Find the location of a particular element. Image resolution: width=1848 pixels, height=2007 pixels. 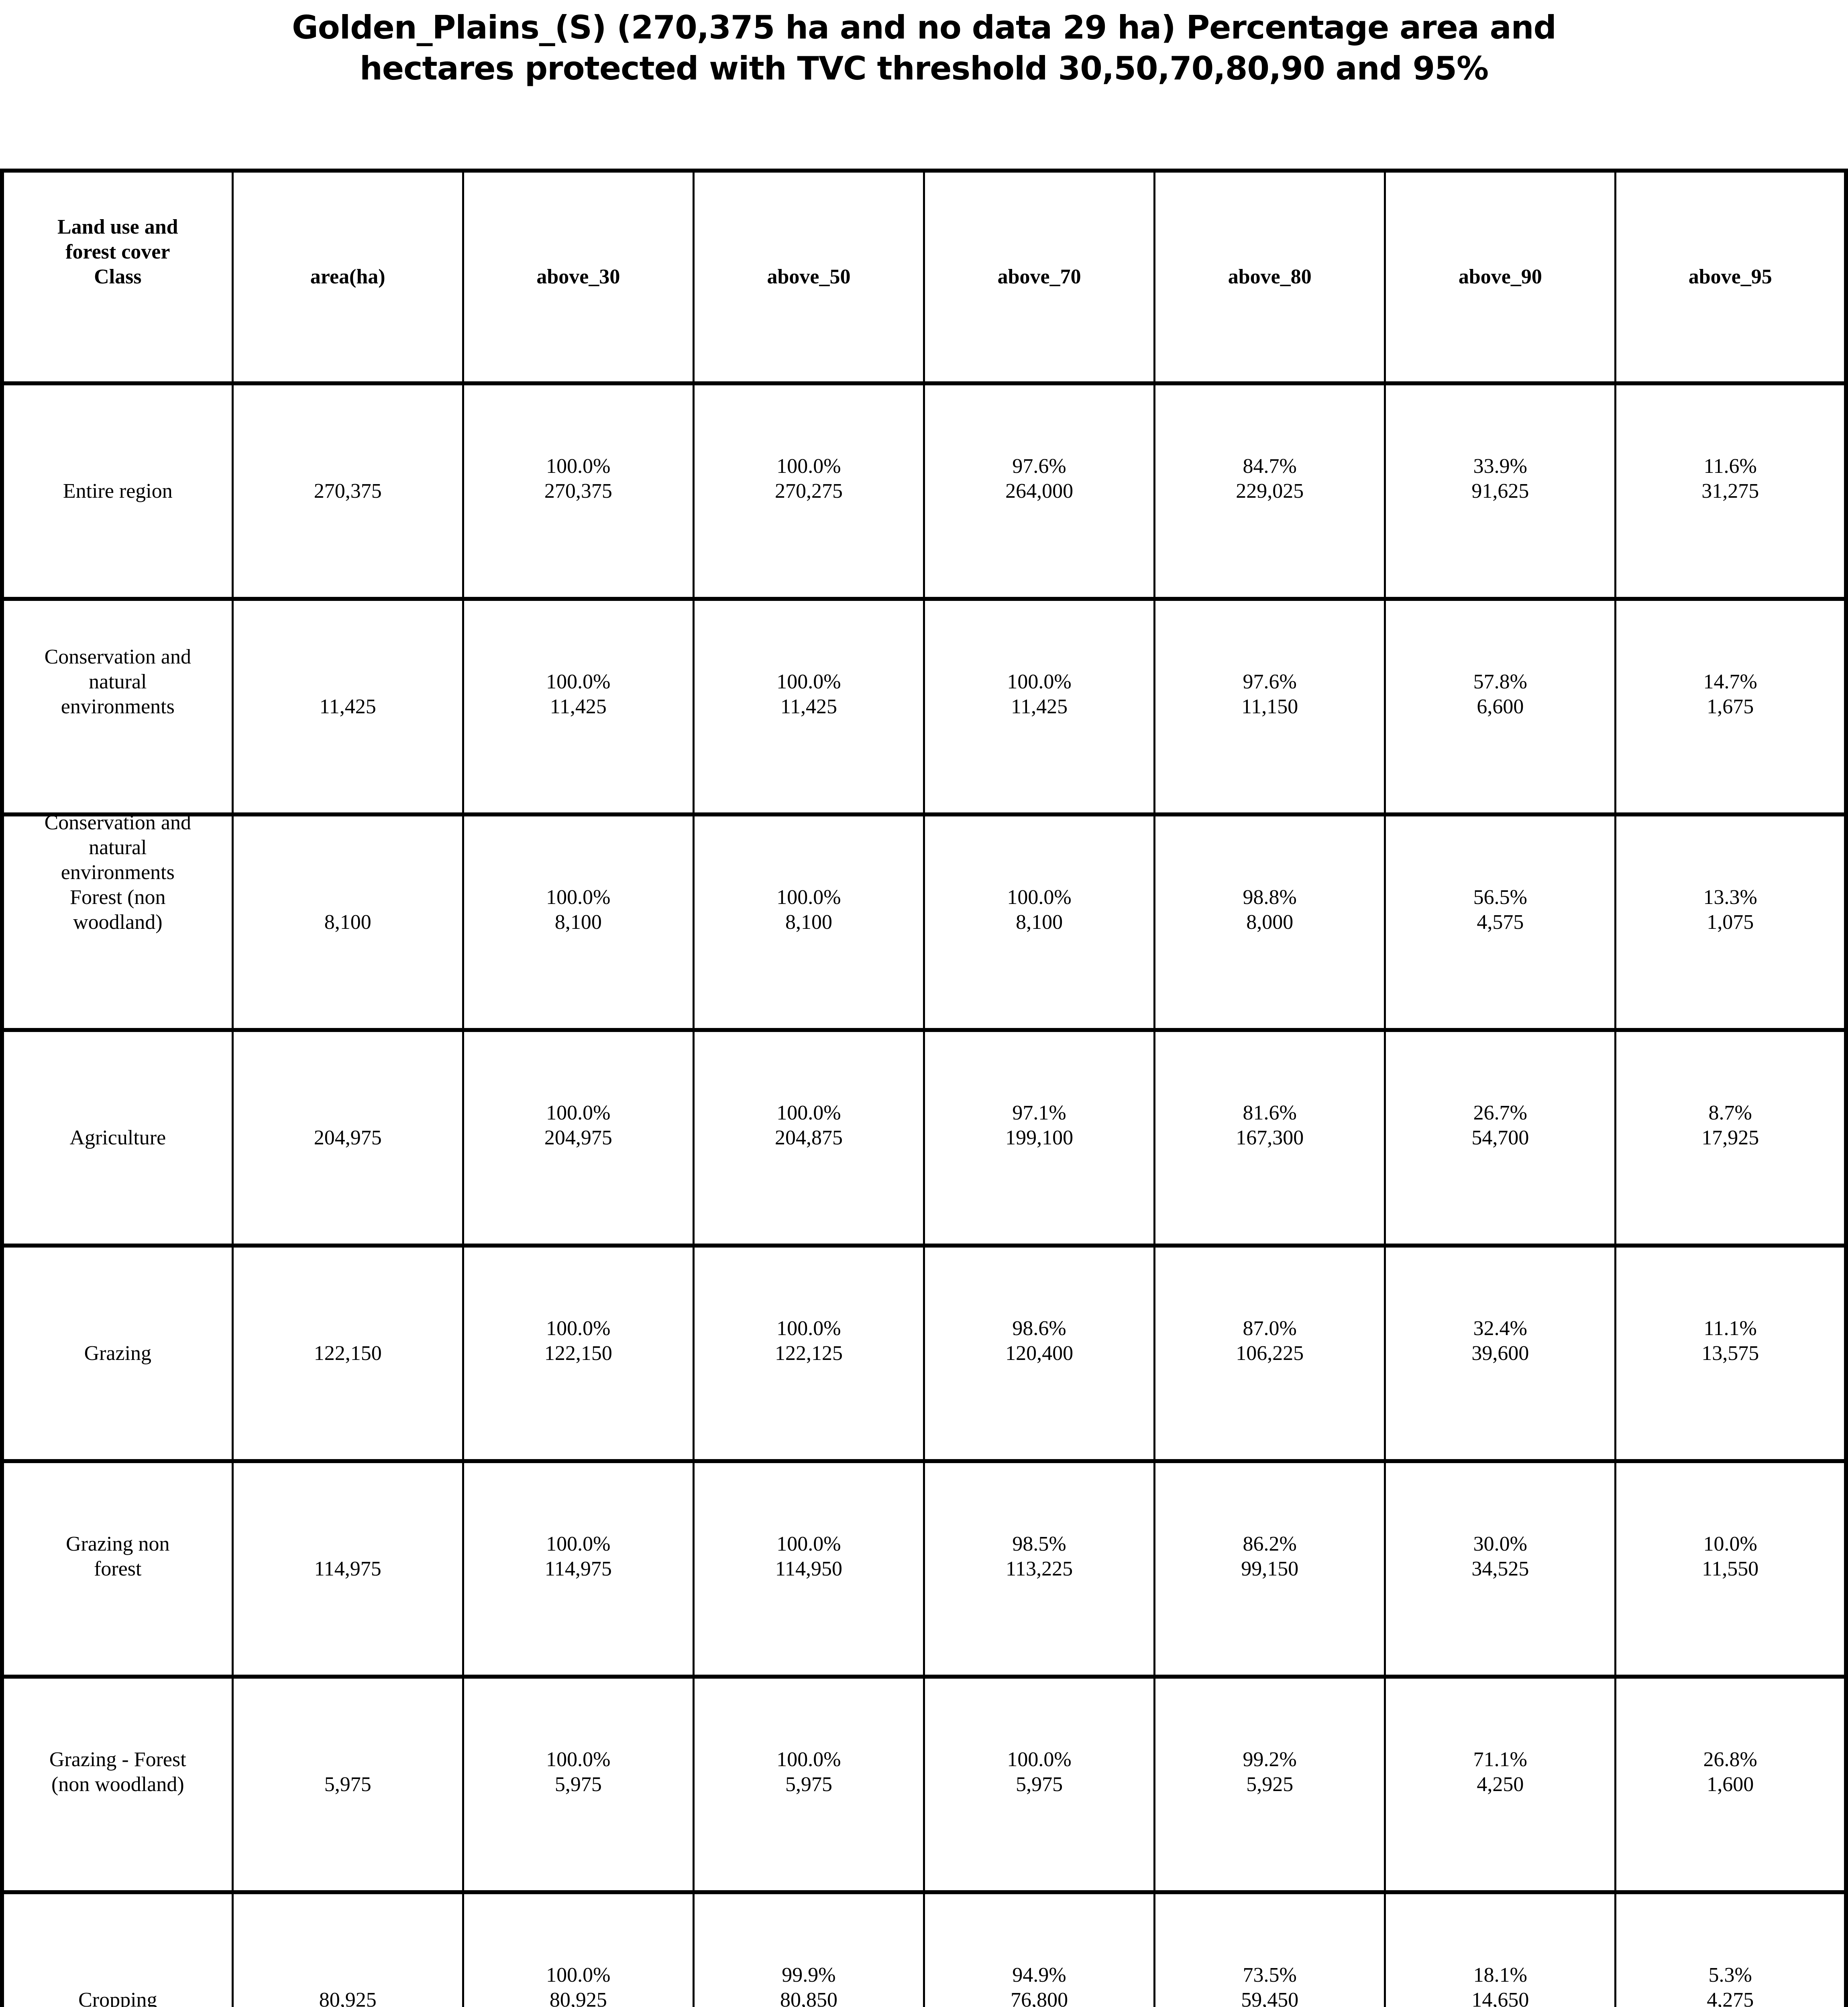

column-header-above-50: above_50 is located at coordinates (808, 277).